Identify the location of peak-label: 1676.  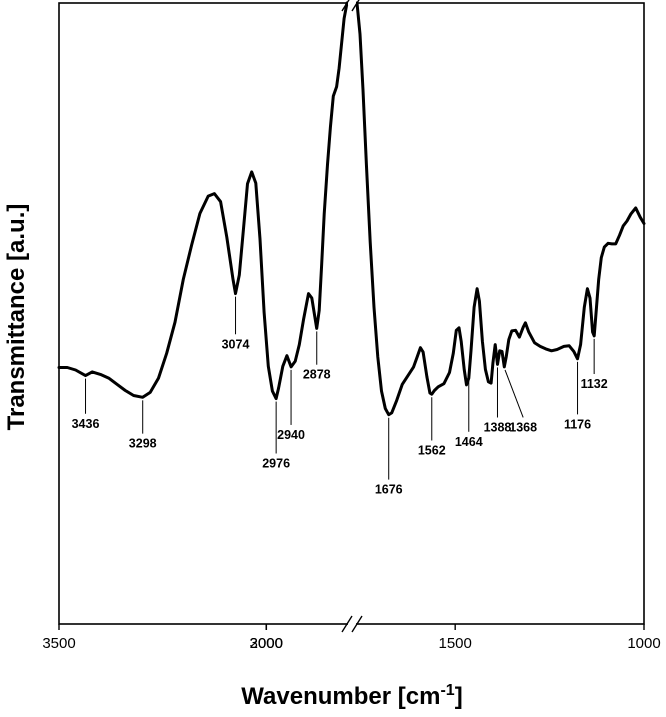
(389, 490).